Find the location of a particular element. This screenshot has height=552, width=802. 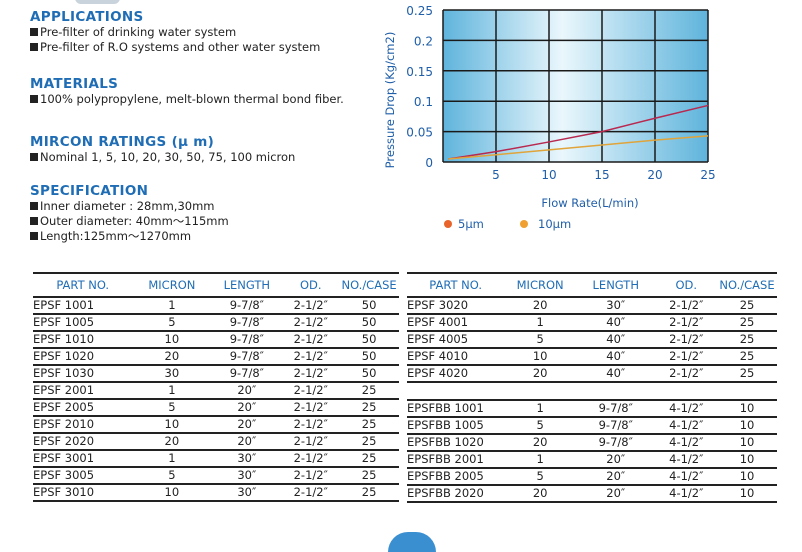

y-tick-label: 0.2 is located at coordinates (423, 41).